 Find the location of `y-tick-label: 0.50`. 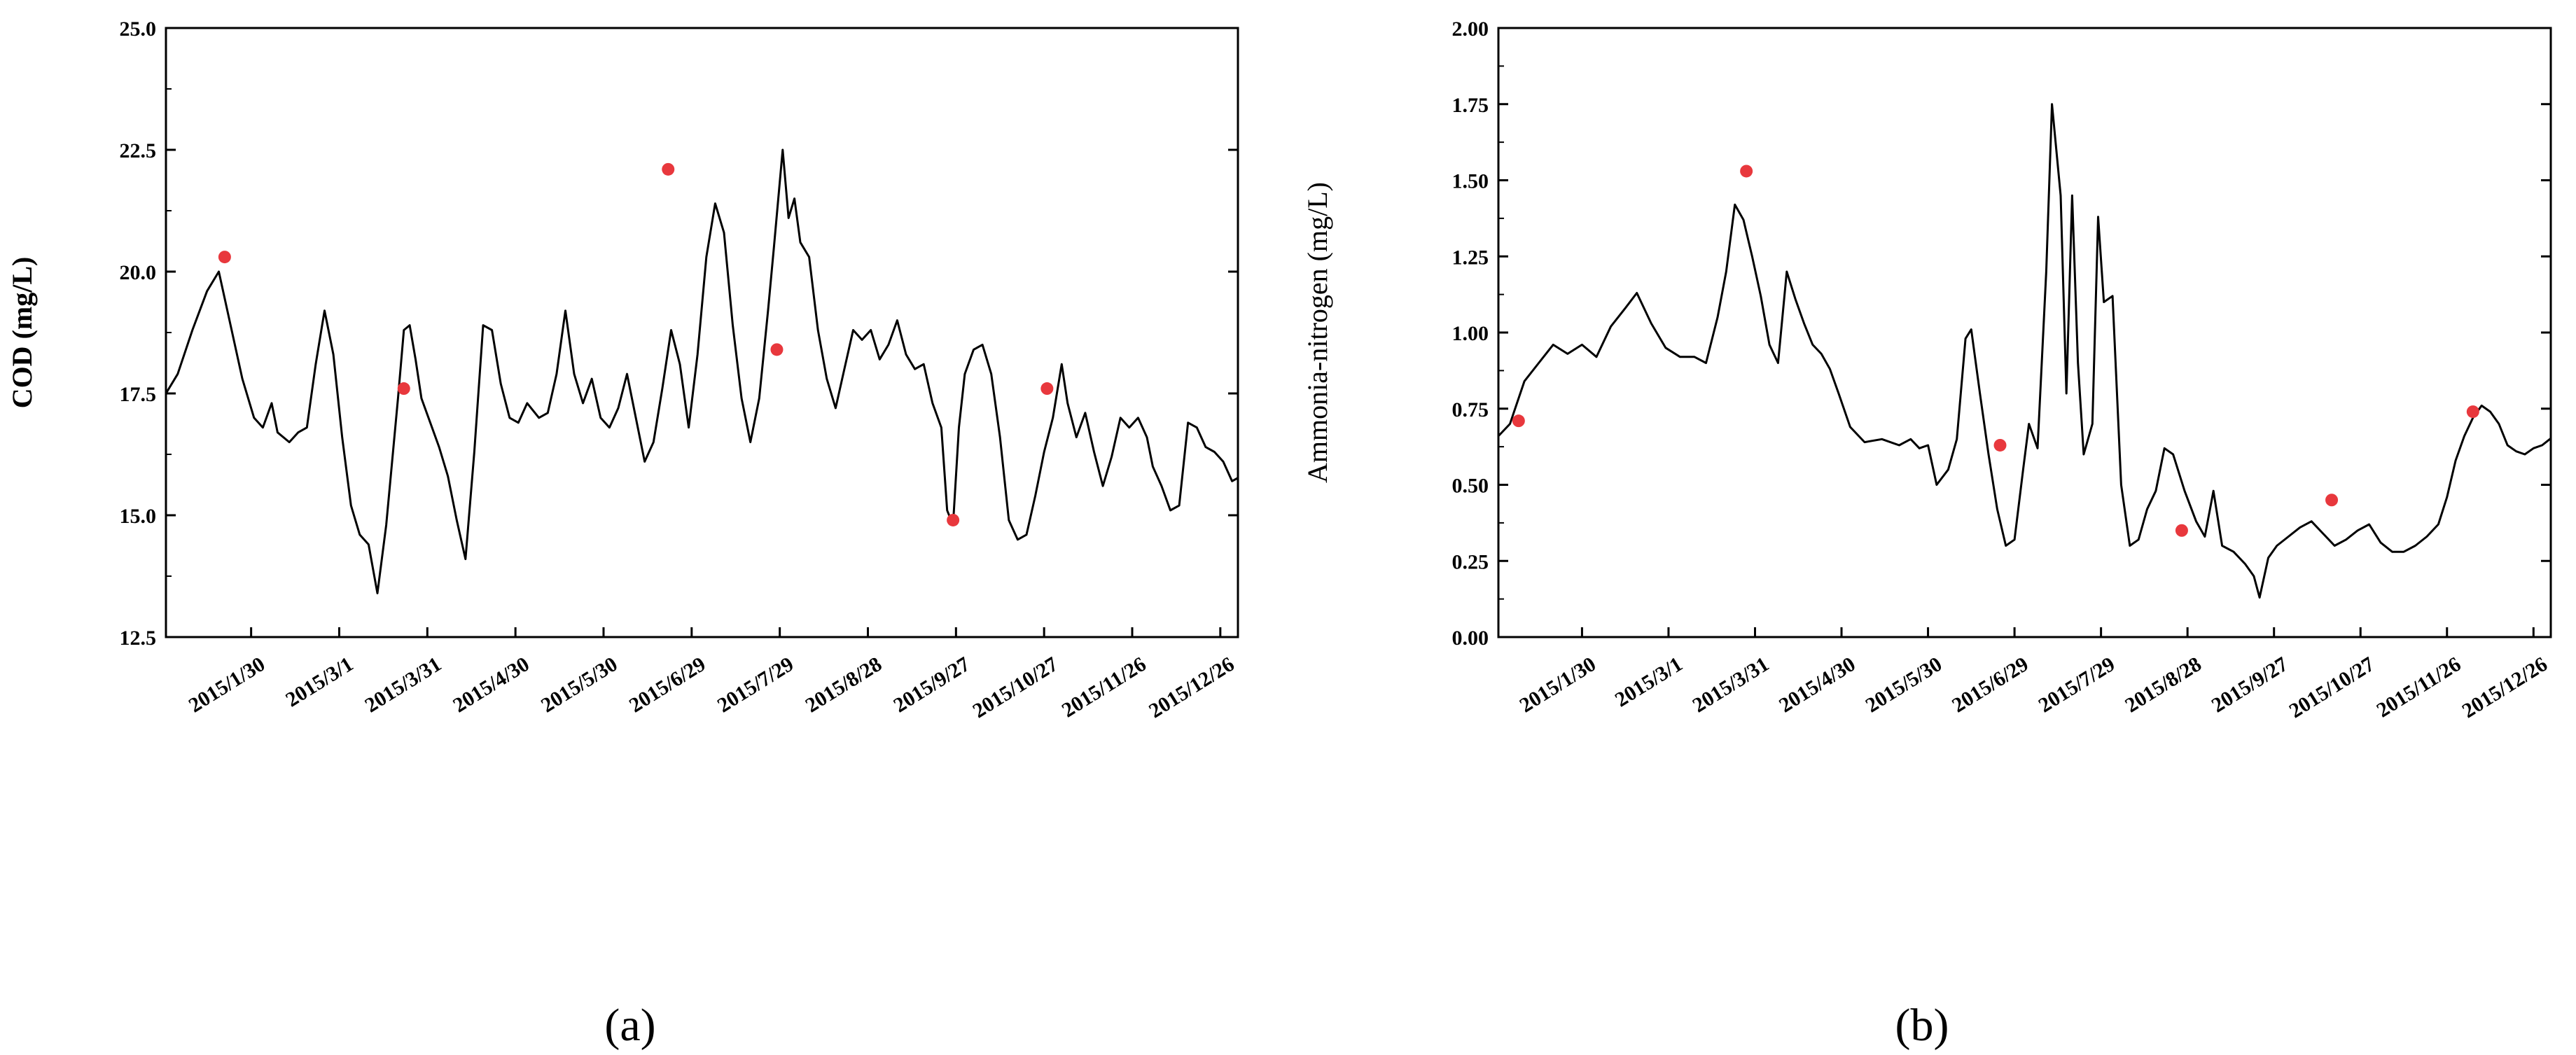

y-tick-label: 0.50 is located at coordinates (1470, 486).